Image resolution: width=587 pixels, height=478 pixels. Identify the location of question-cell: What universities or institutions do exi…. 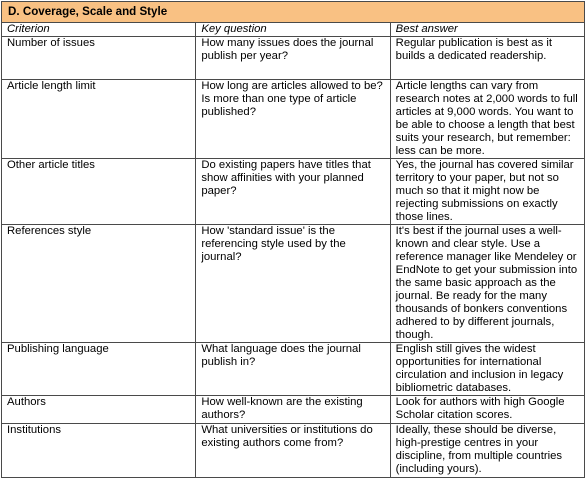
(293, 450).